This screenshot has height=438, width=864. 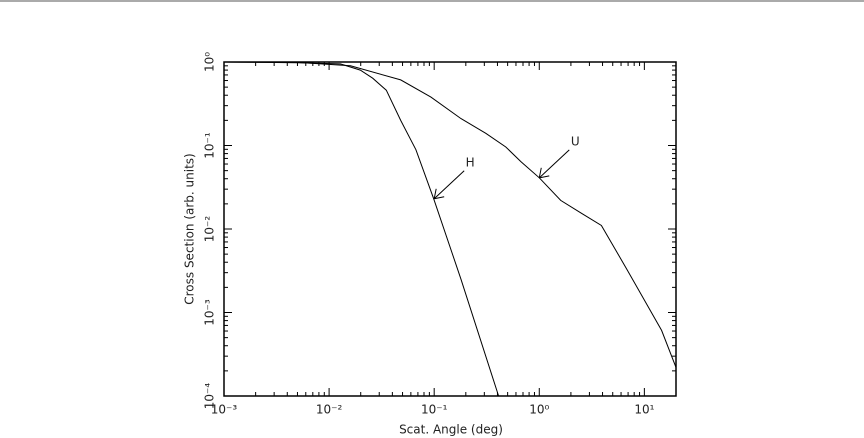 What do you see at coordinates (210, 62) in the screenshot?
I see `y-tick-label: 10⁰` at bounding box center [210, 62].